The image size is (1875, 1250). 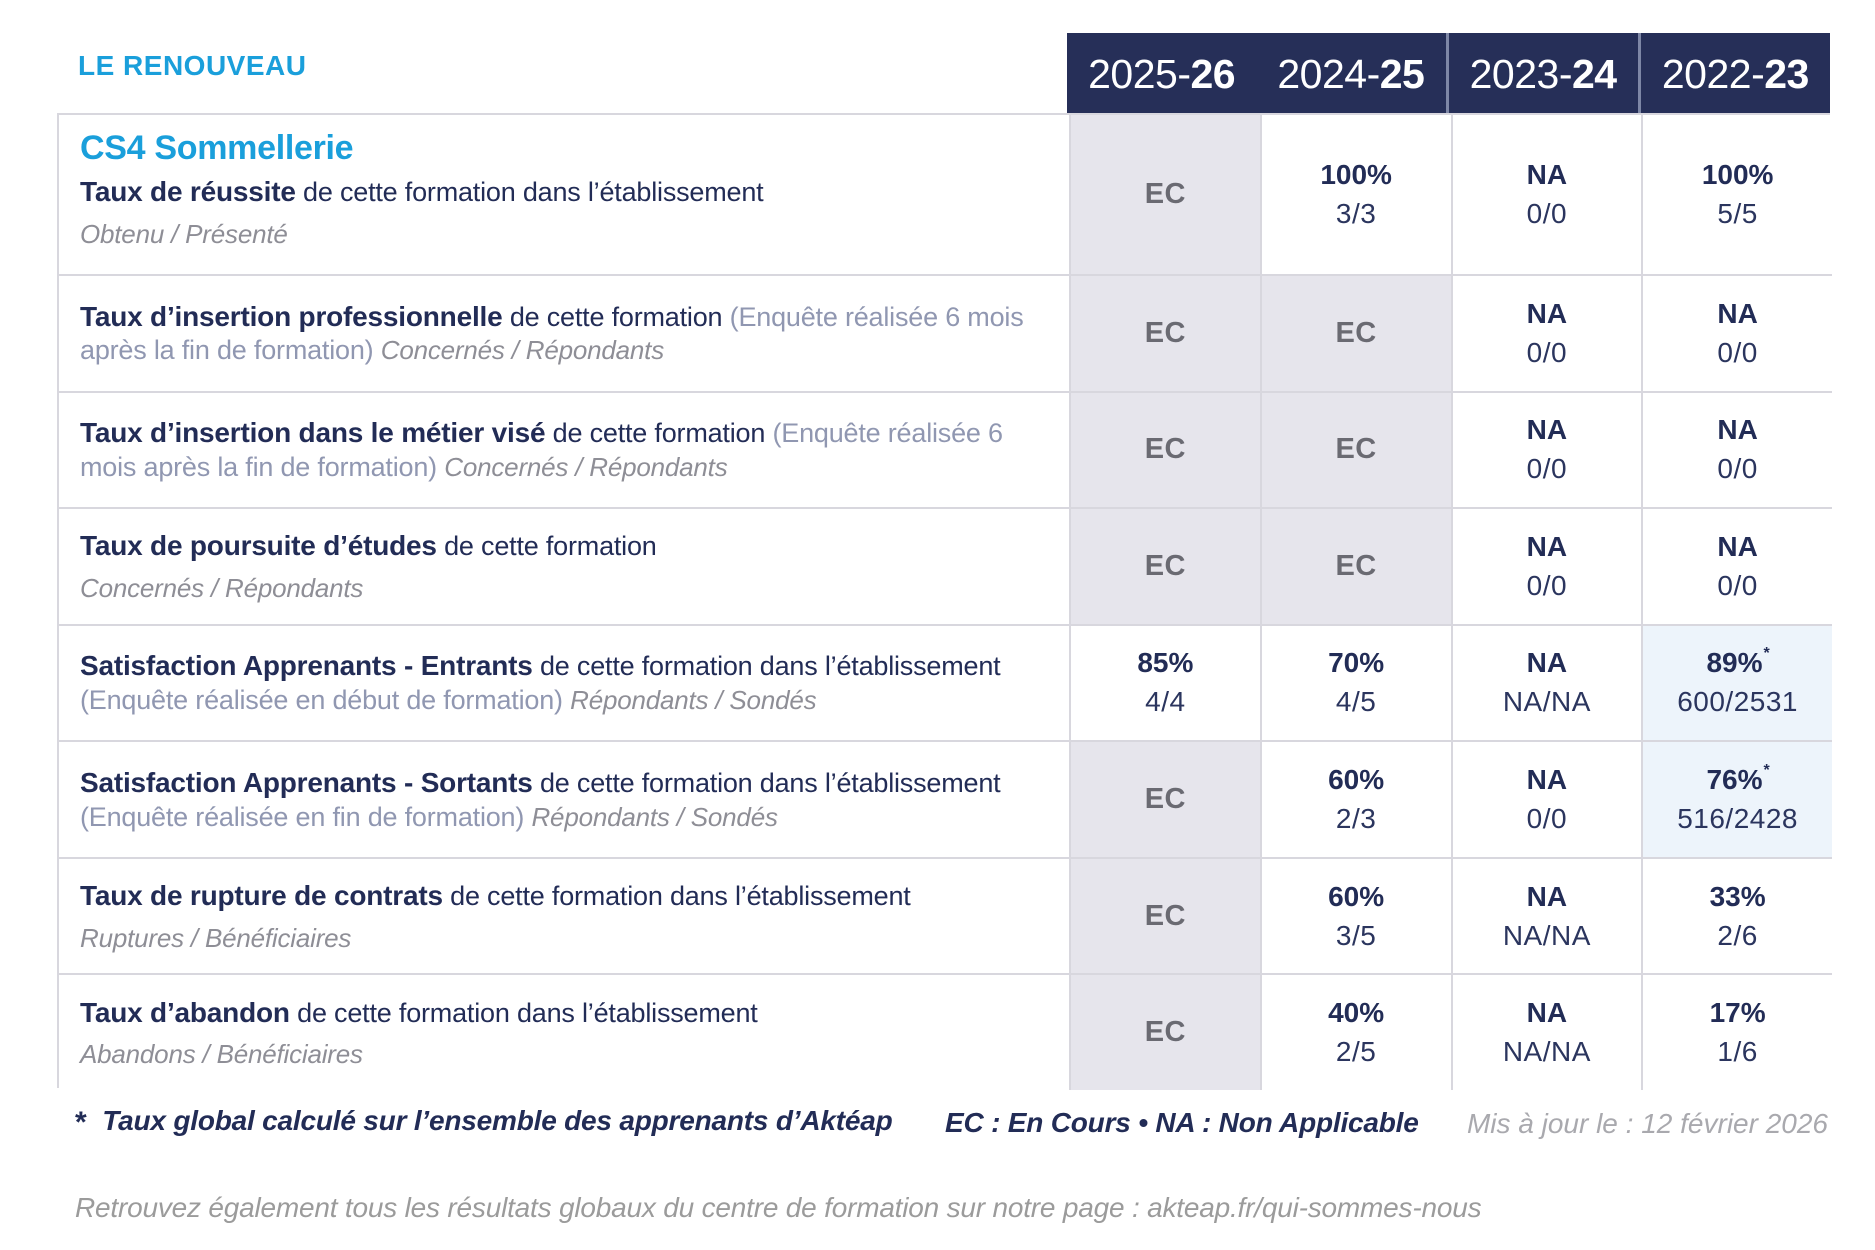 I want to click on metric-survey-note: (Enquête réalisée en fin de formation), so click(x=302, y=816).